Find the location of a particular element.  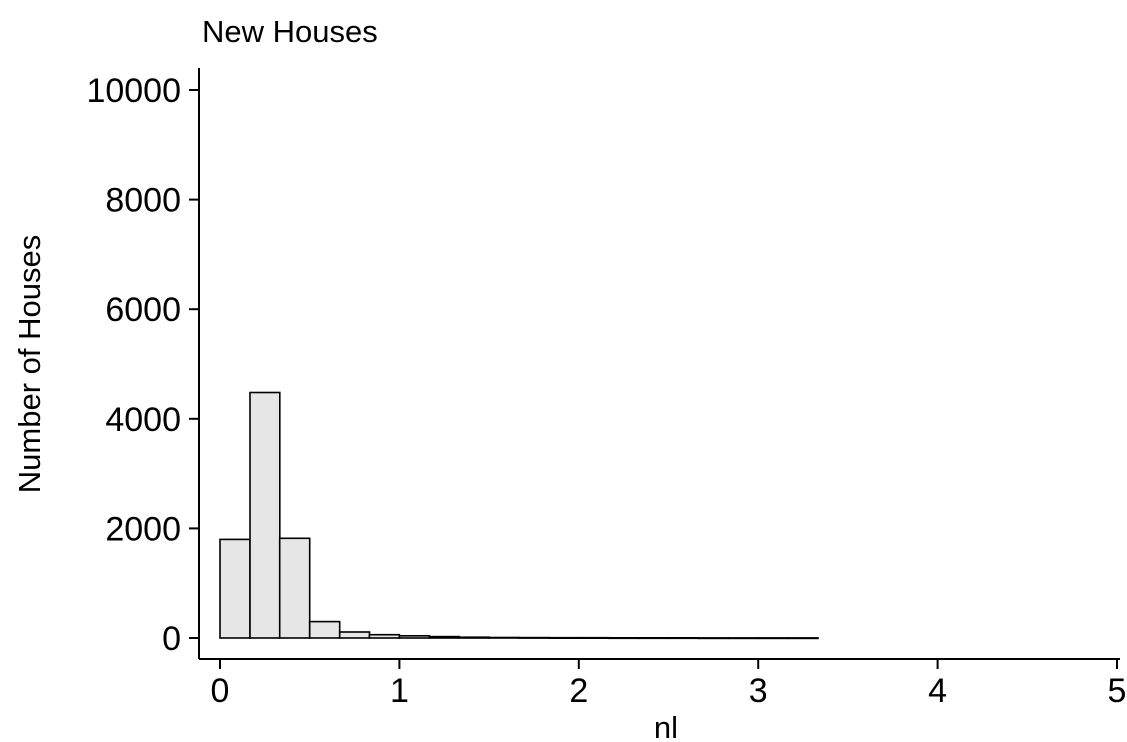

x-tick-label: 4 is located at coordinates (937, 691).